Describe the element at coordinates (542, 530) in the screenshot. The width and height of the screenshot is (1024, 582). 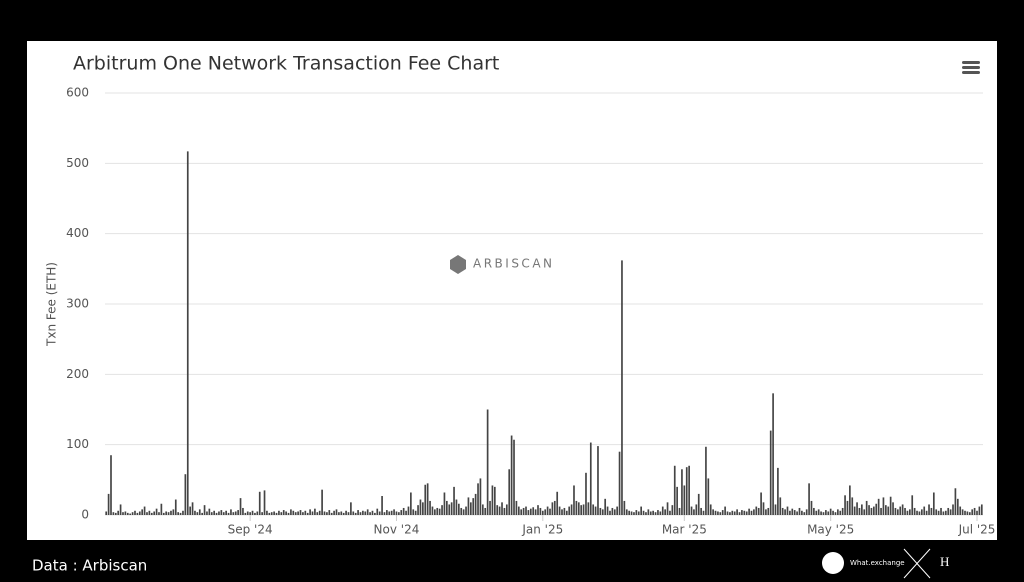
I see `x-tick-label: Jan '25` at that location.